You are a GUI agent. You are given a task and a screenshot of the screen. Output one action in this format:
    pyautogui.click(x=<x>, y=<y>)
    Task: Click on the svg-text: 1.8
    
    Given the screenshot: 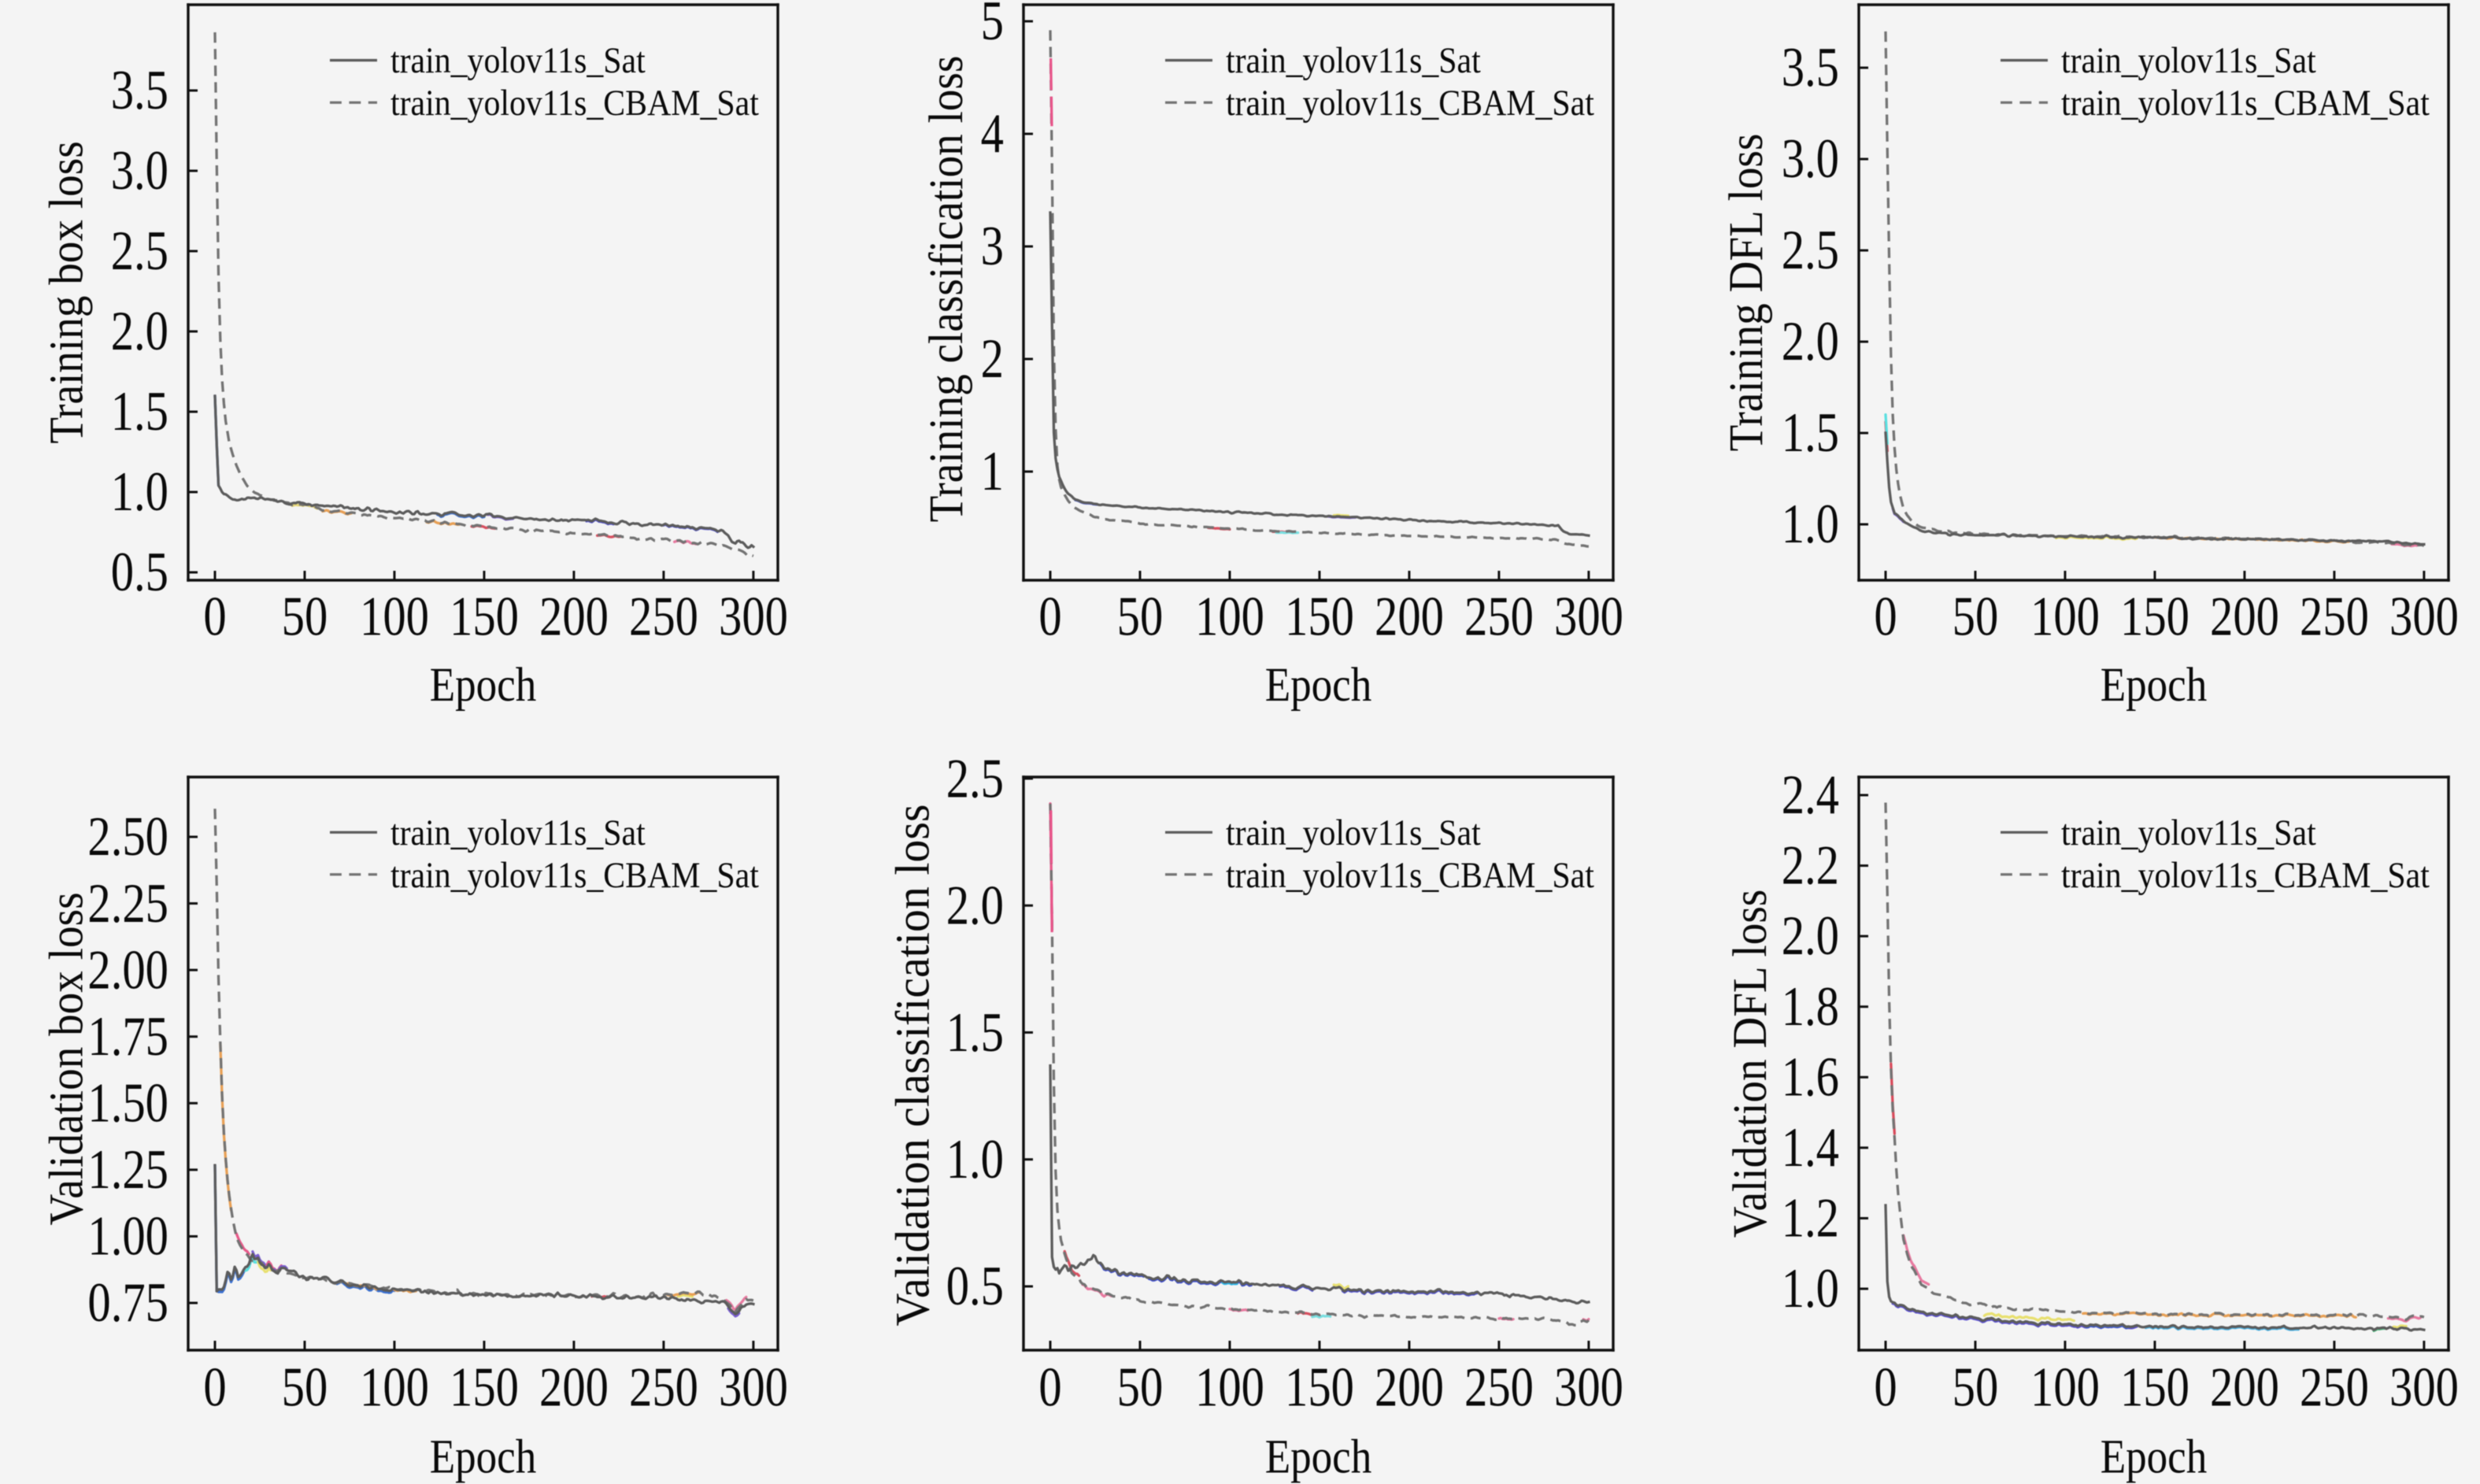 What is the action you would take?
    pyautogui.click(x=1810, y=1007)
    